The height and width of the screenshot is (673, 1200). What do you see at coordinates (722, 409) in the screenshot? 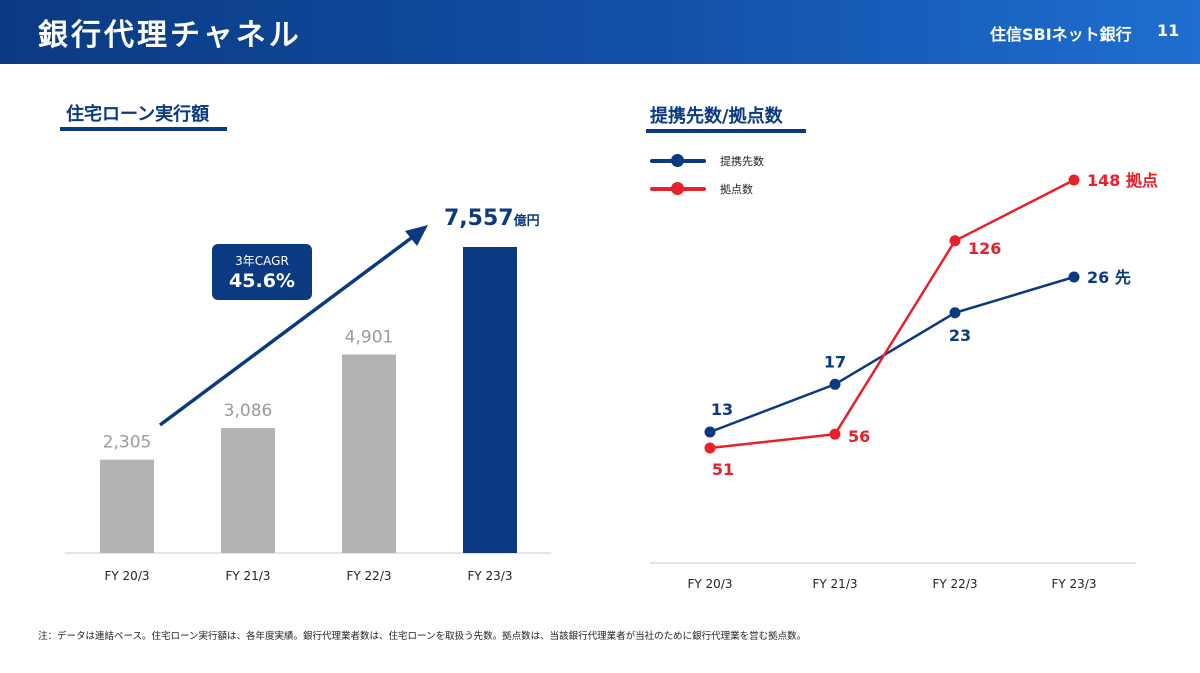
I see `partners-data-label: 13` at bounding box center [722, 409].